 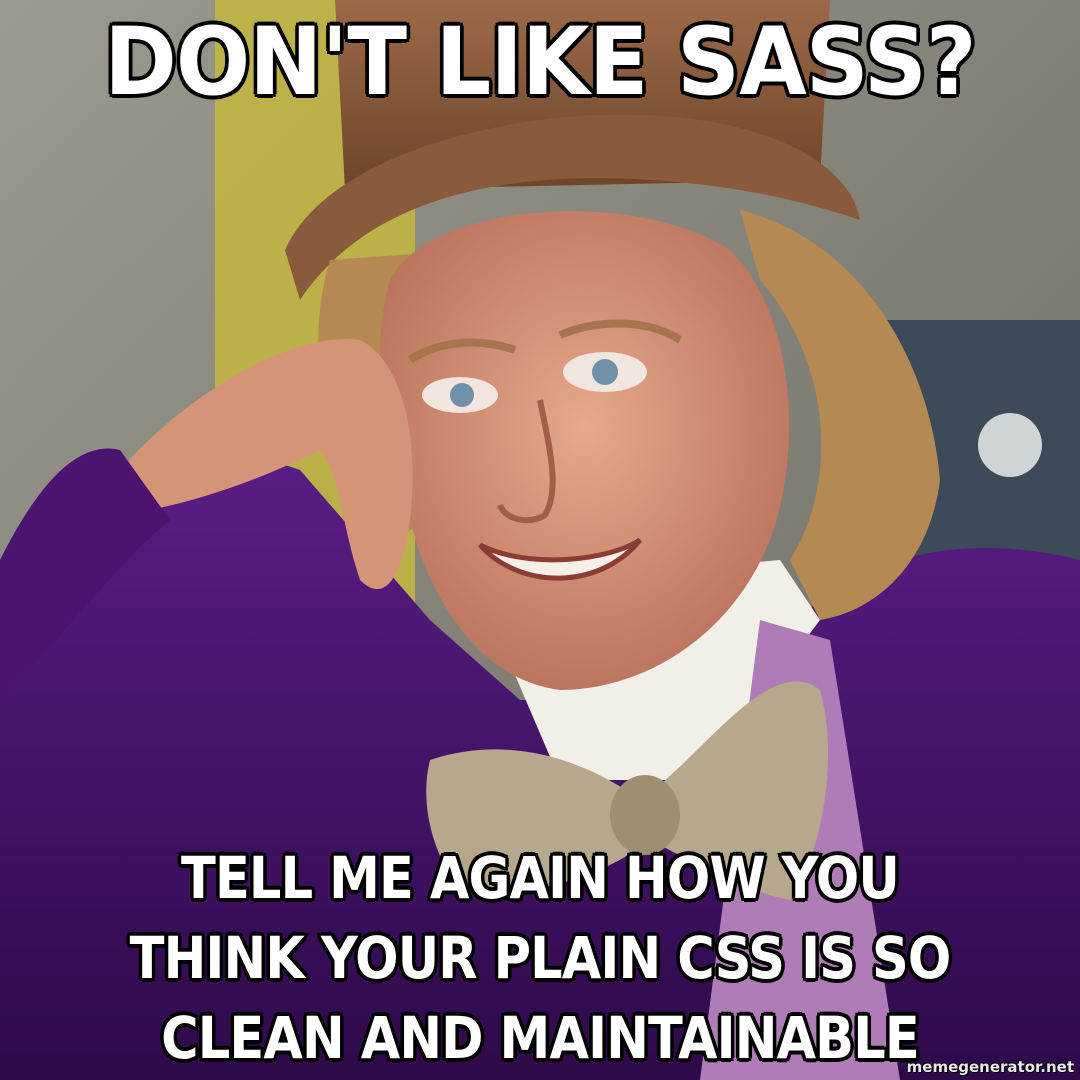 I want to click on right-eyebrow, so click(x=620, y=331).